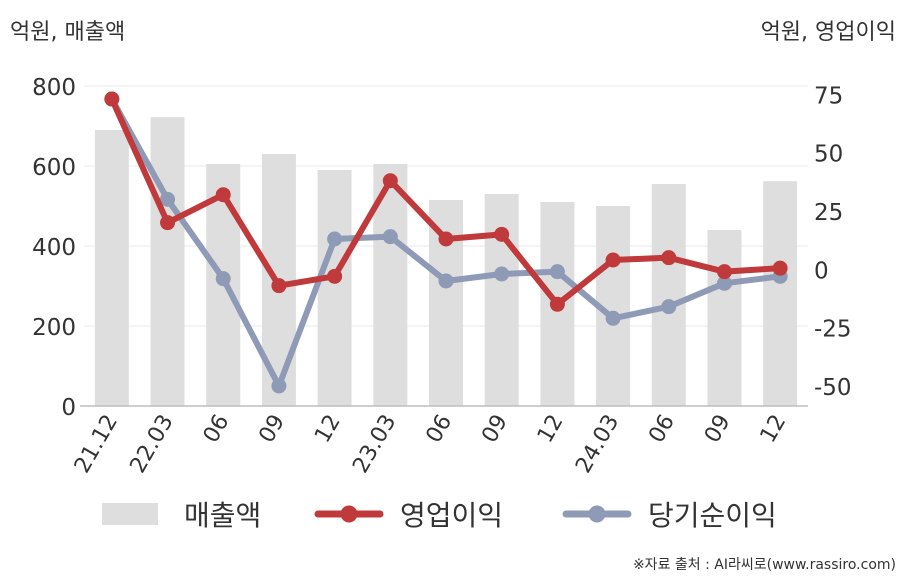 Image resolution: width=908 pixels, height=580 pixels. I want to click on right-tick-label: 25, so click(828, 213).